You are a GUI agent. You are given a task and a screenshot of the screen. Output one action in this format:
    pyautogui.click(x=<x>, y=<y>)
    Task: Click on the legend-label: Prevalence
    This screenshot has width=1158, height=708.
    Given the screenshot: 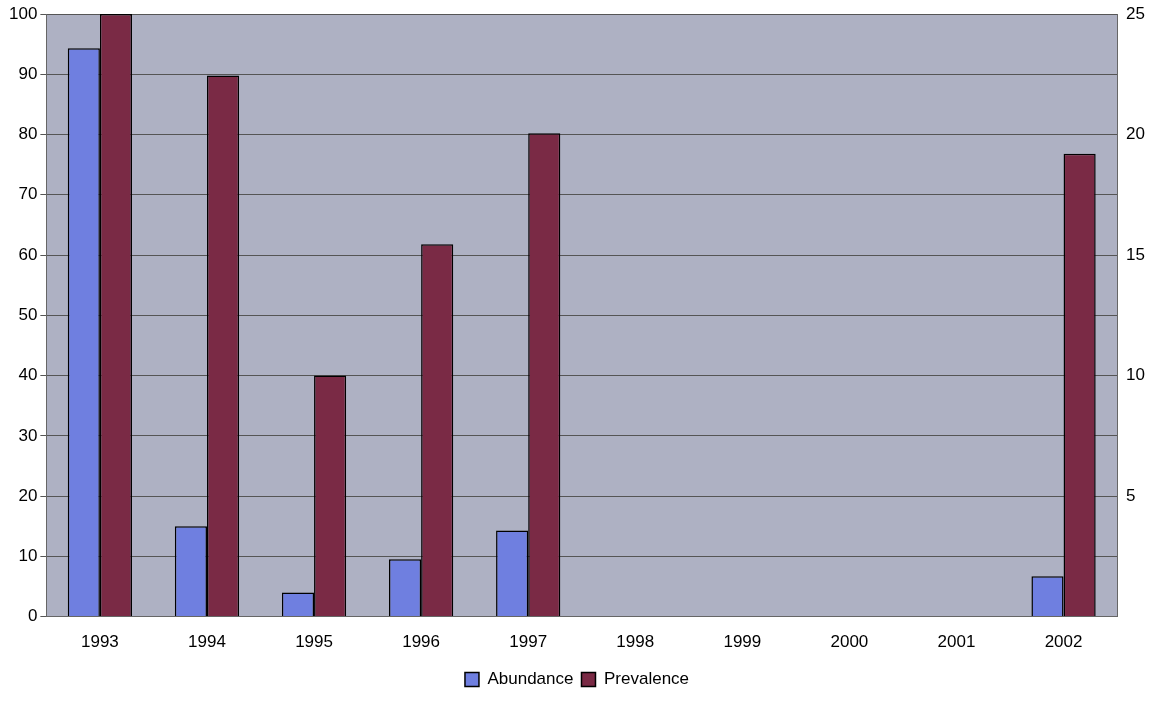 What is the action you would take?
    pyautogui.click(x=646, y=679)
    